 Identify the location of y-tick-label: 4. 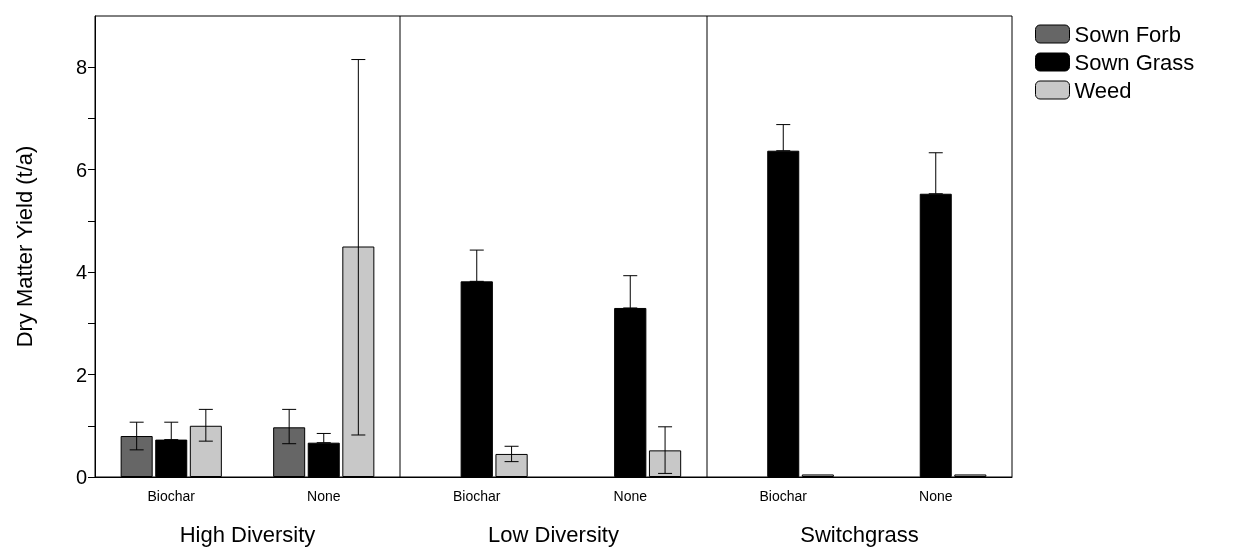
(81, 272).